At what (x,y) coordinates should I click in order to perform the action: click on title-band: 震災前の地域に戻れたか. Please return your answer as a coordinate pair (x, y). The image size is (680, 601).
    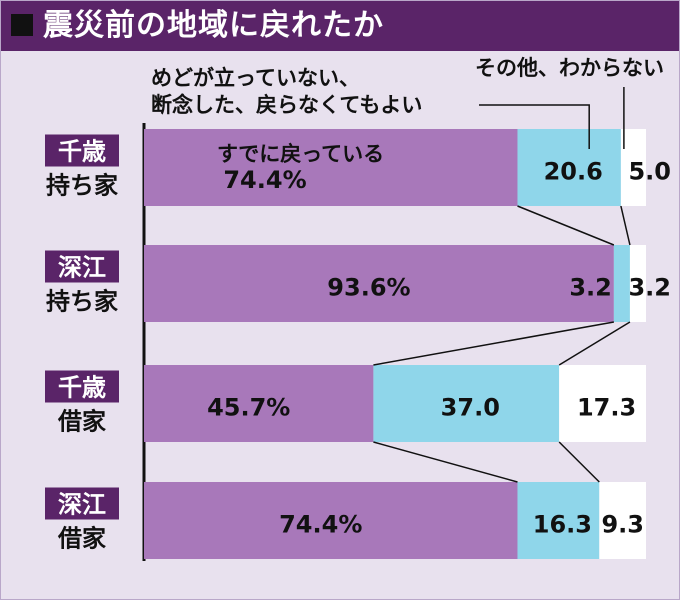
    Looking at the image, I should click on (340, 26).